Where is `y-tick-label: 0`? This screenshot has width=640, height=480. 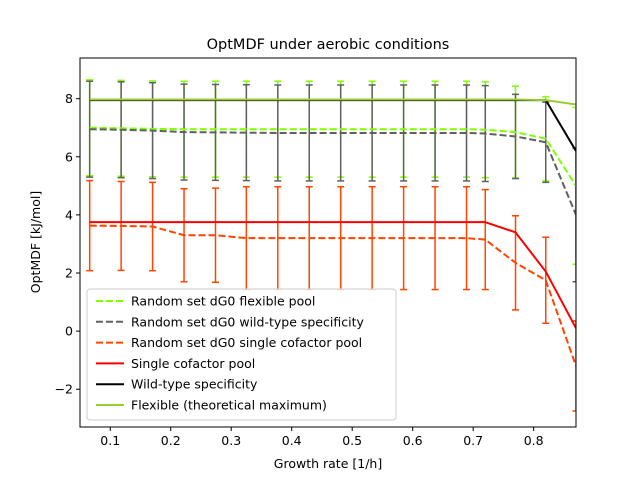
y-tick-label: 0 is located at coordinates (69, 331).